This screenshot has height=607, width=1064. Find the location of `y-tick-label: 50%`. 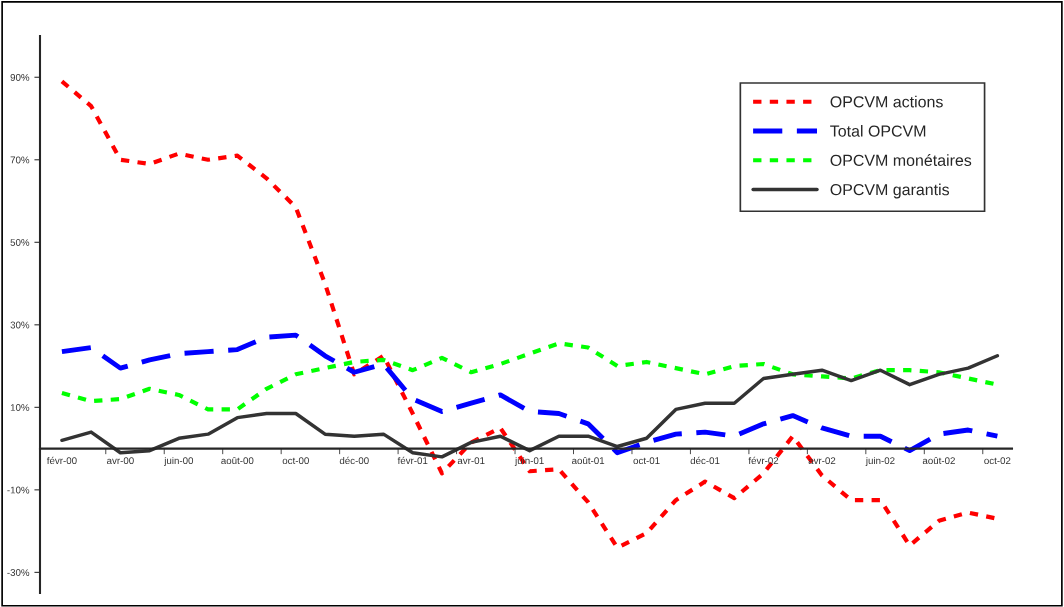

y-tick-label: 50% is located at coordinates (20, 242).